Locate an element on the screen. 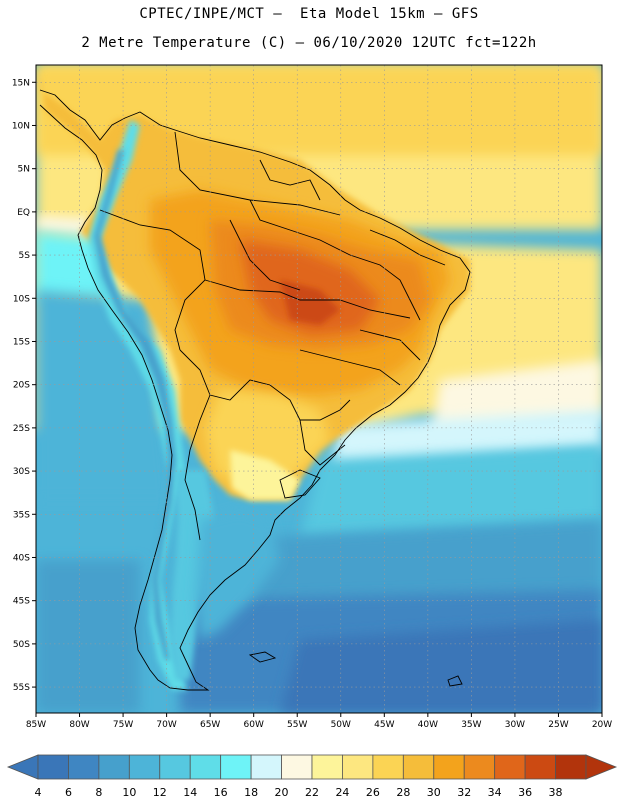  colorbar-label: 10 is located at coordinates (129, 792).